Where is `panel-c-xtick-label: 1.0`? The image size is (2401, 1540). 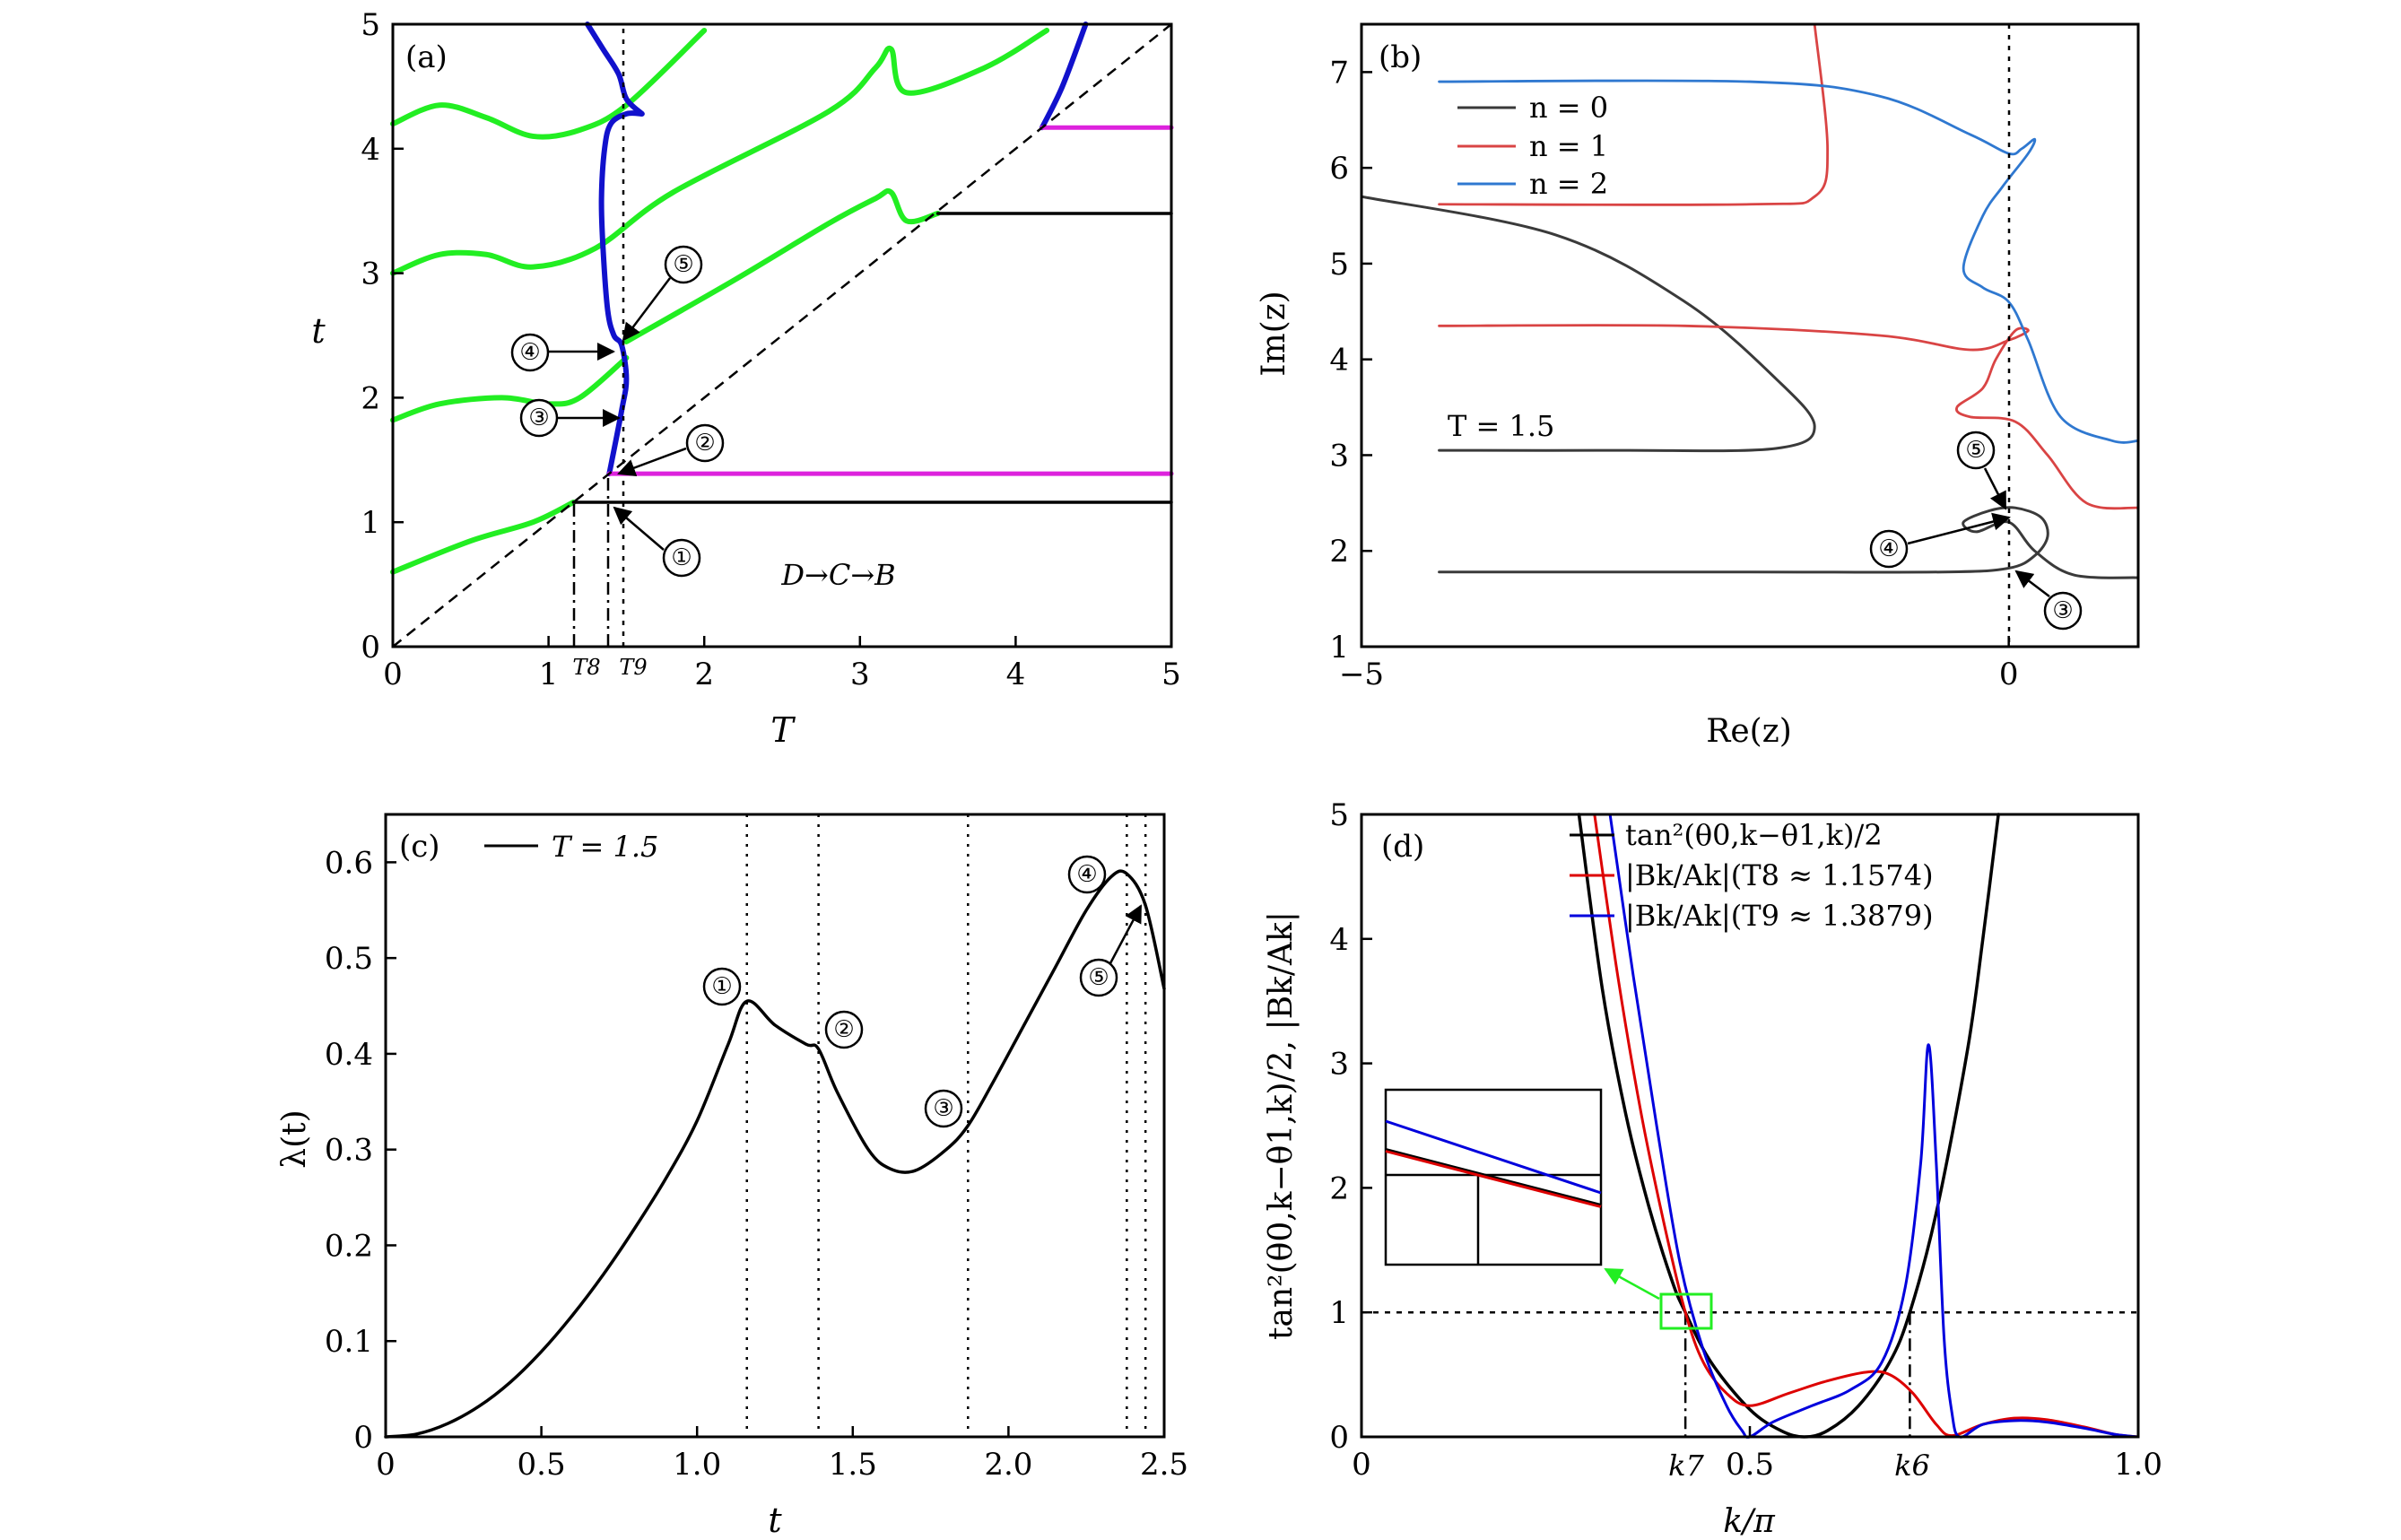 panel-c-xtick-label: 1.0 is located at coordinates (697, 1465).